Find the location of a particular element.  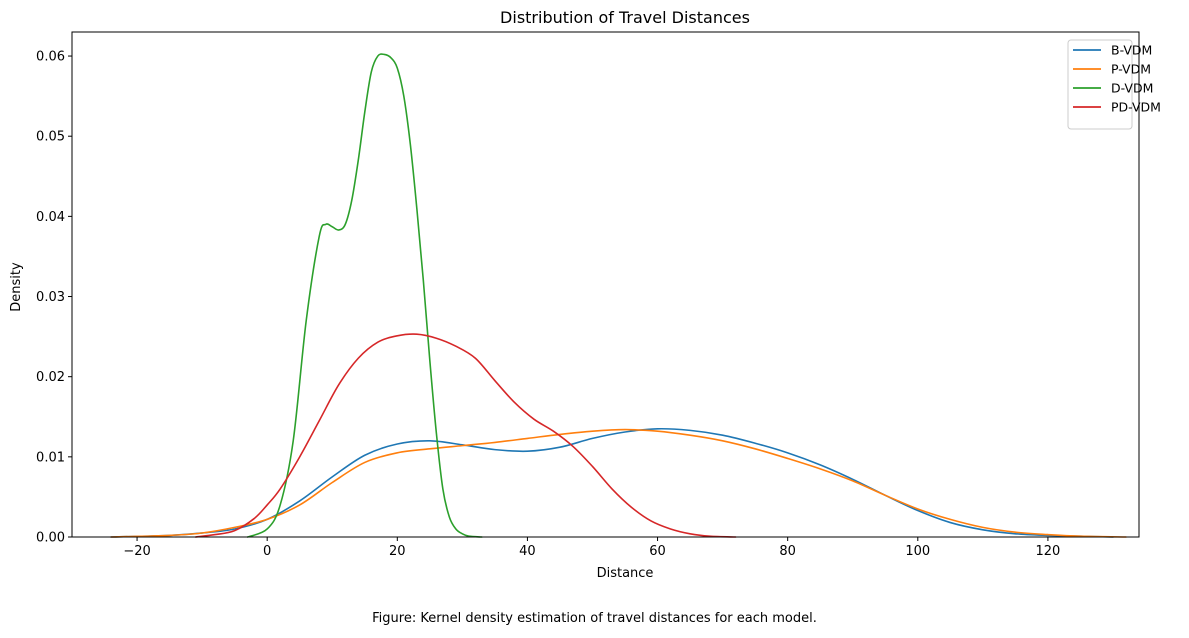

y-axis-label: Density is located at coordinates (16, 287).